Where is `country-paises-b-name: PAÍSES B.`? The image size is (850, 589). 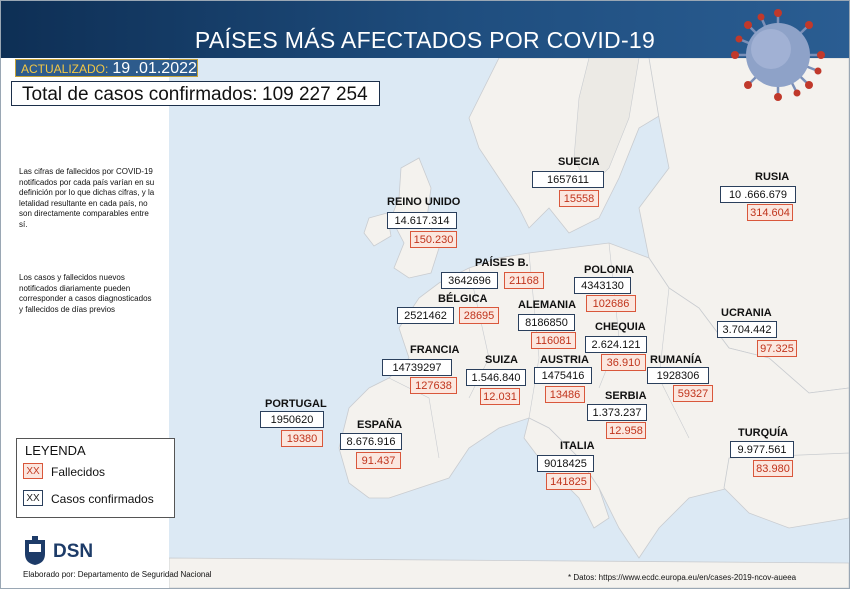 country-paises-b-name: PAÍSES B. is located at coordinates (502, 263).